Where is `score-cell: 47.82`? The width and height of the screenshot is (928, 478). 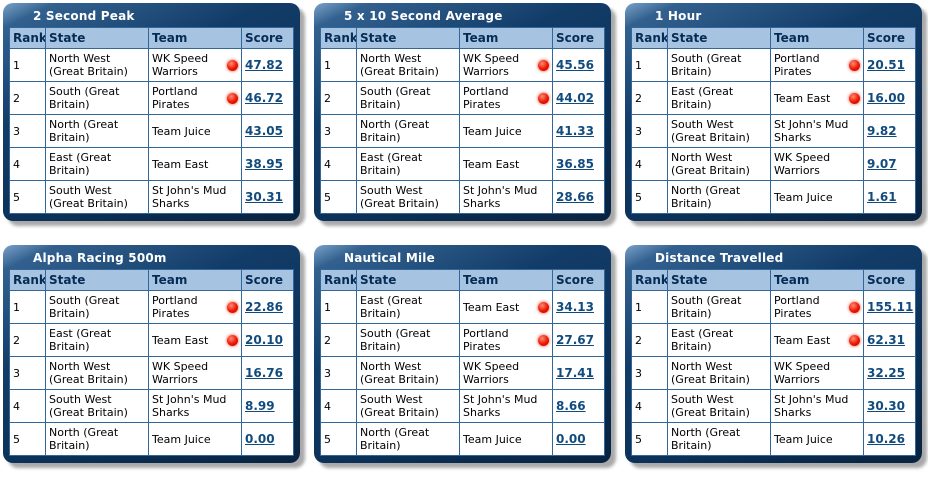 score-cell: 47.82 is located at coordinates (267, 65).